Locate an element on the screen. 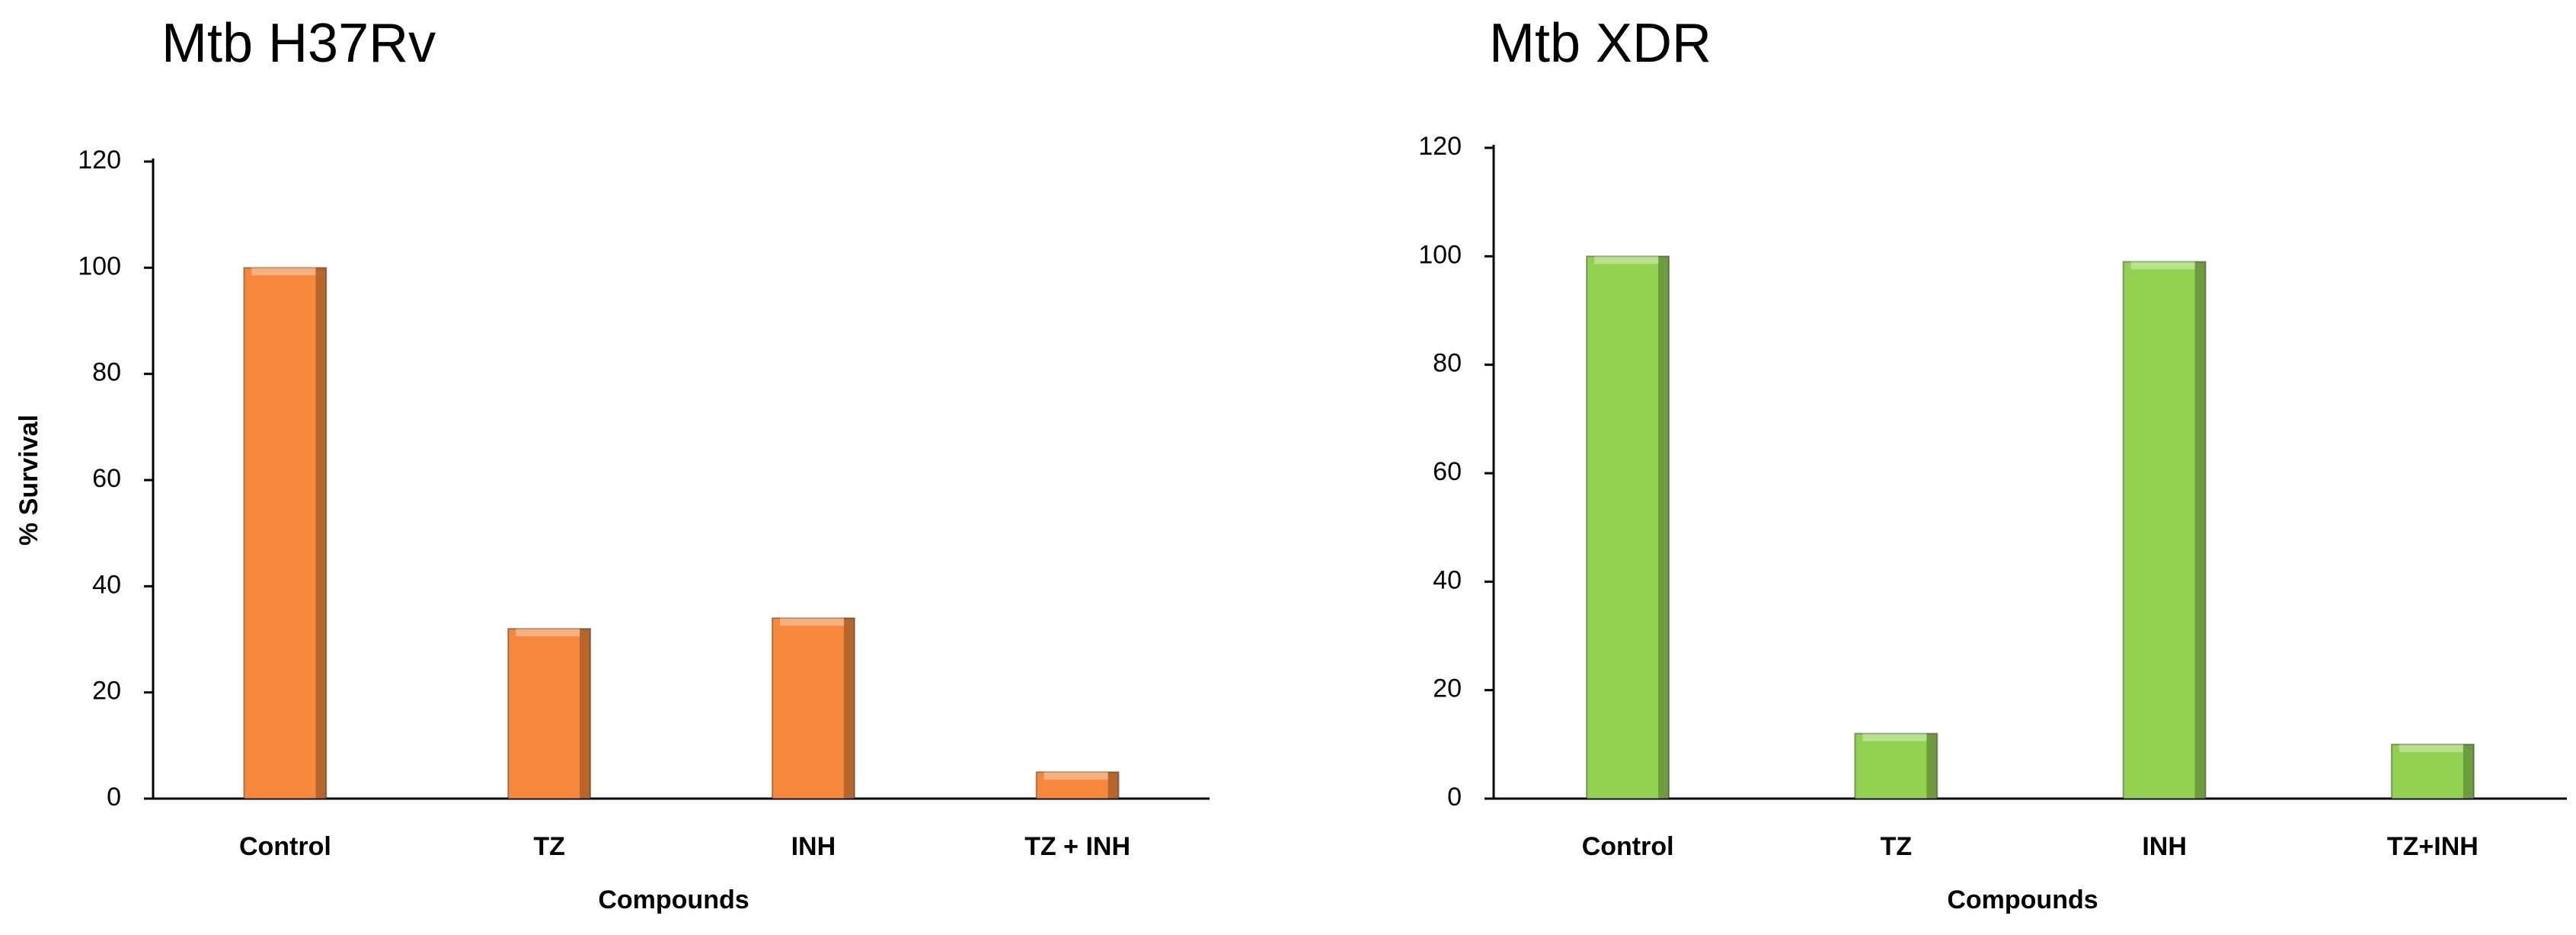 Image resolution: width=2576 pixels, height=935 pixels. x-tick-label: TZ + INH is located at coordinates (1077, 846).